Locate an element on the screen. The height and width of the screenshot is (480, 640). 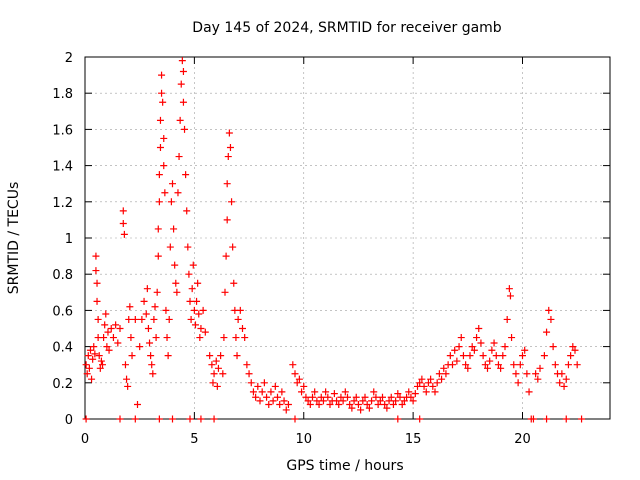
x-tick-label: 0 is located at coordinates (85, 439).